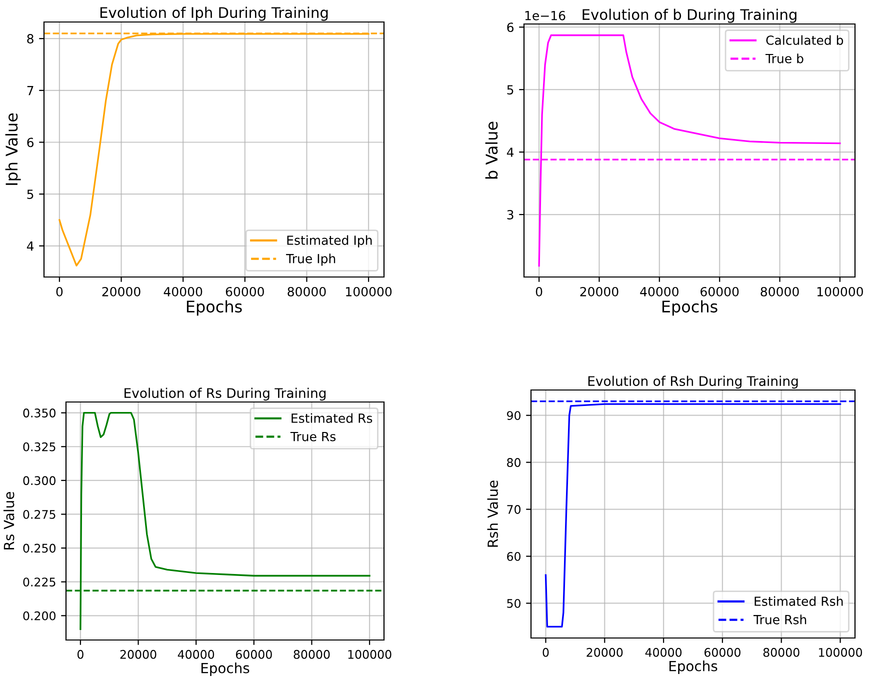  I want to click on y-tick-label: 70, so click(513, 509).